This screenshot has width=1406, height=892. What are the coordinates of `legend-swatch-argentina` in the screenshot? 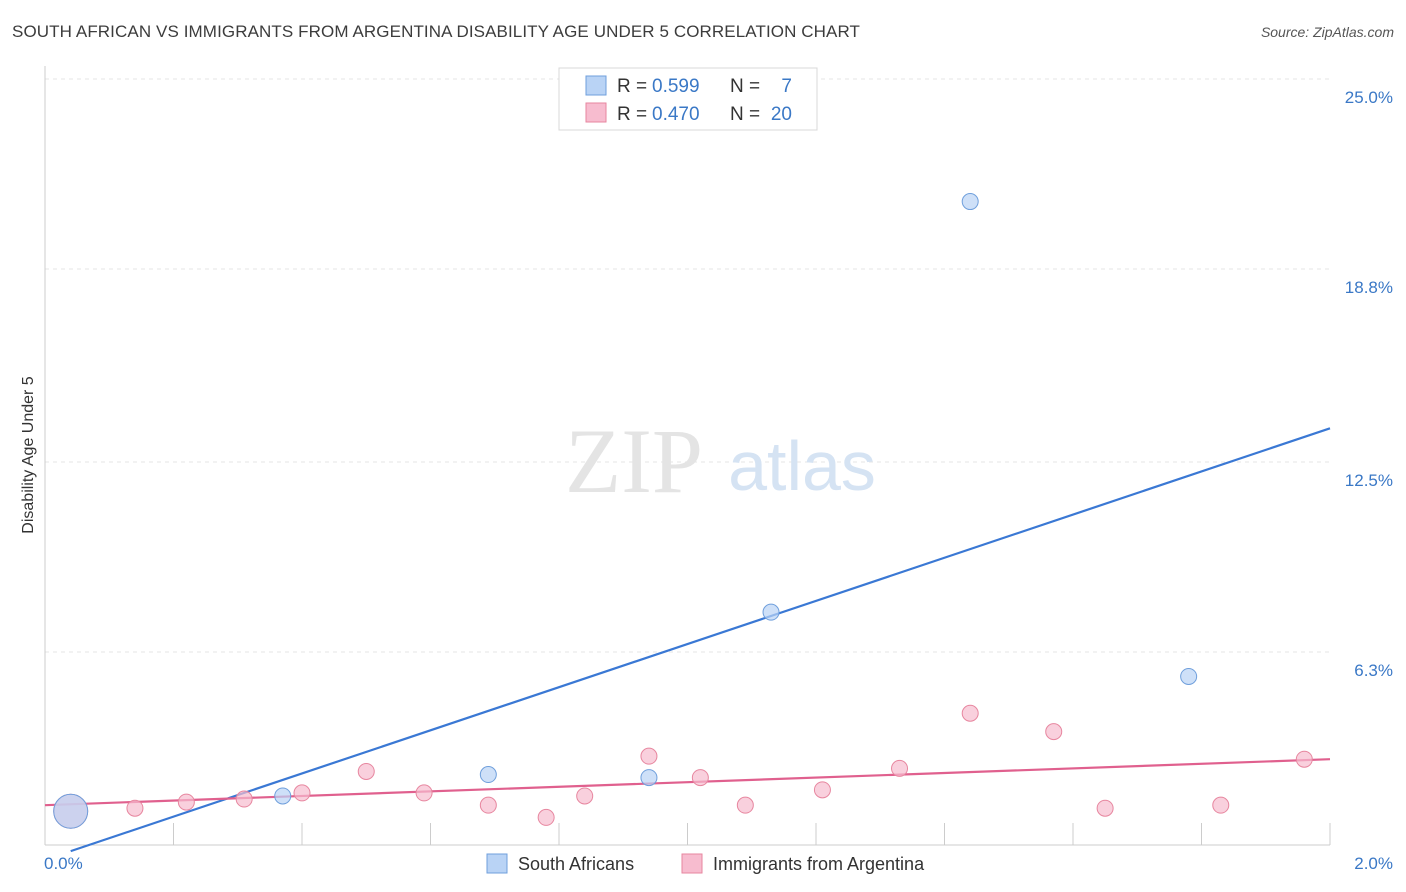 It's located at (692, 863).